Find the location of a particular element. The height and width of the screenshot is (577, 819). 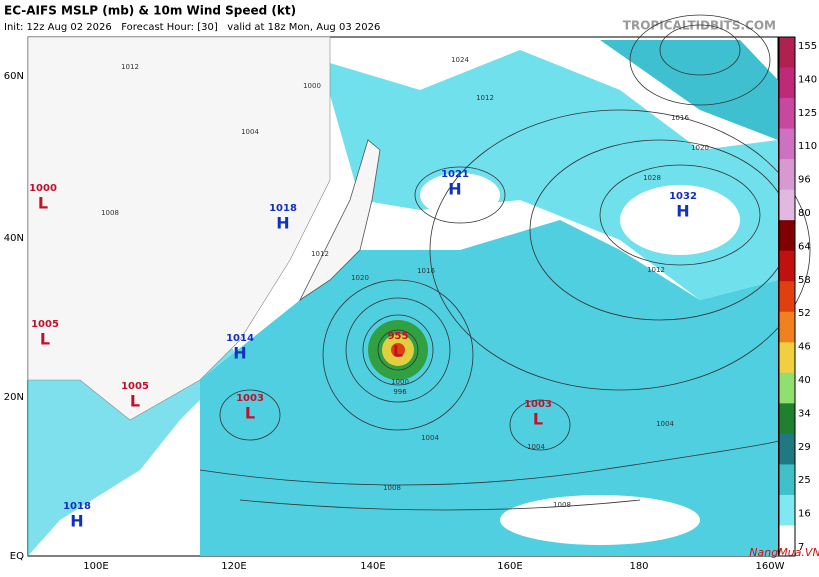

colorbar-tick-label: 25 is located at coordinates (804, 480).